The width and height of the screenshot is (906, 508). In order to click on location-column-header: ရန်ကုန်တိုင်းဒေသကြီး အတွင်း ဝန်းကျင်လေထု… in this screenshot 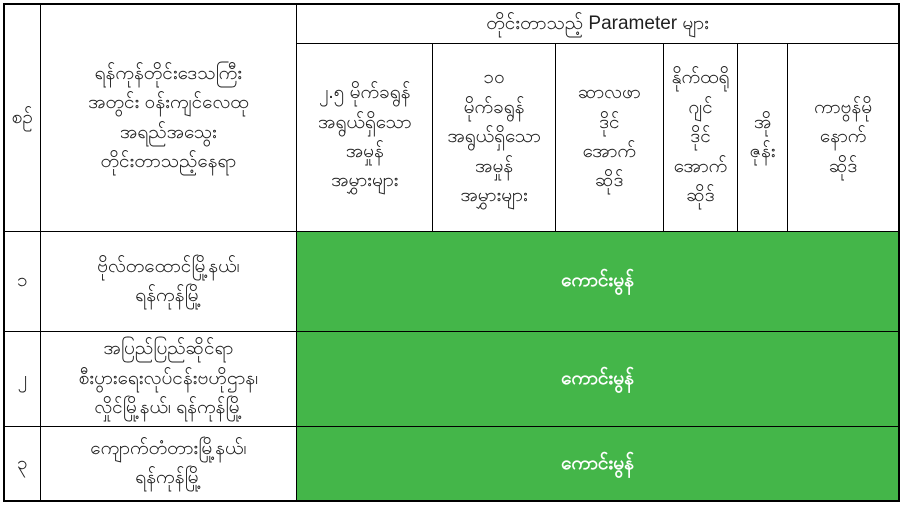, I will do `click(168, 117)`.